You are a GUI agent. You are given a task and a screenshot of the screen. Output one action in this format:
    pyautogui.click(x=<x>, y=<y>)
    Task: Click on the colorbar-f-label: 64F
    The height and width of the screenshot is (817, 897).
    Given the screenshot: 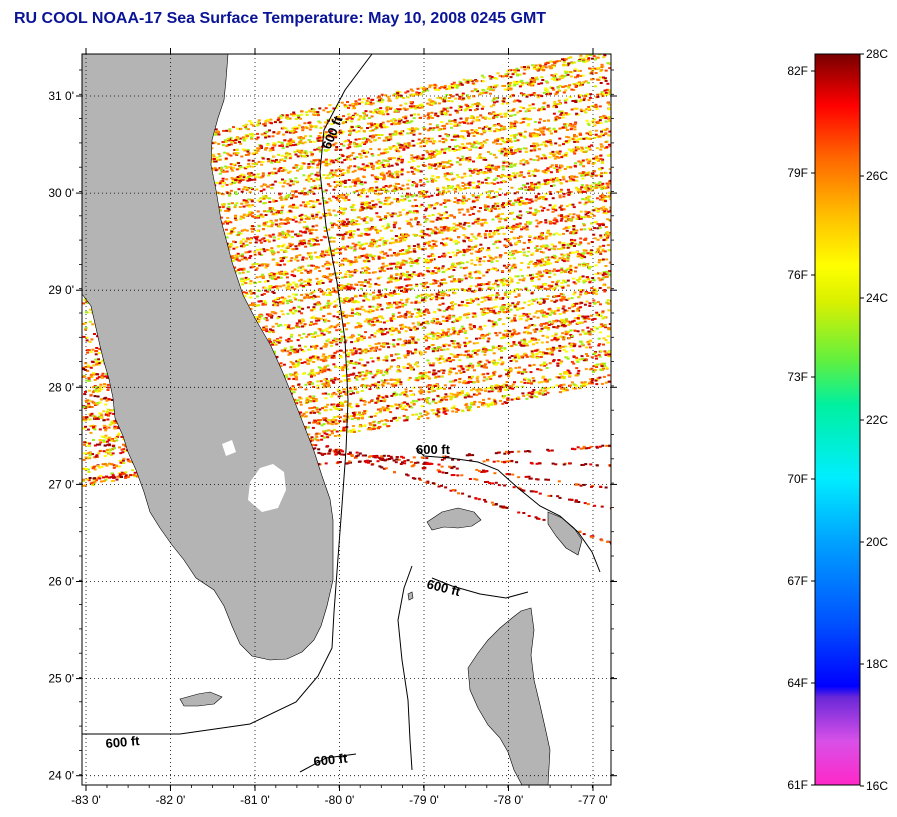 What is the action you would take?
    pyautogui.click(x=797, y=683)
    